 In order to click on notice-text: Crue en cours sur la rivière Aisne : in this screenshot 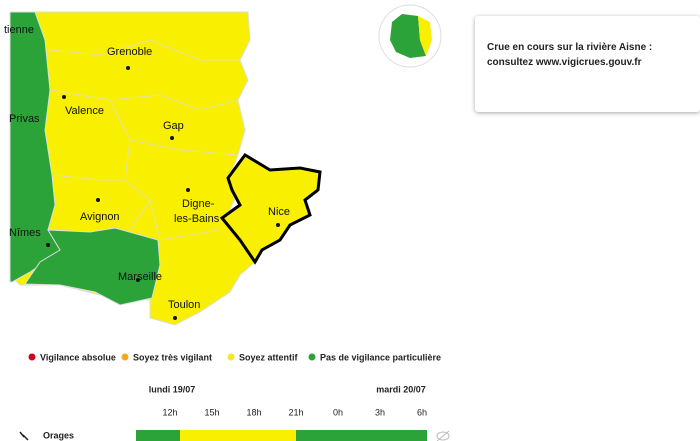, I will do `click(570, 47)`.